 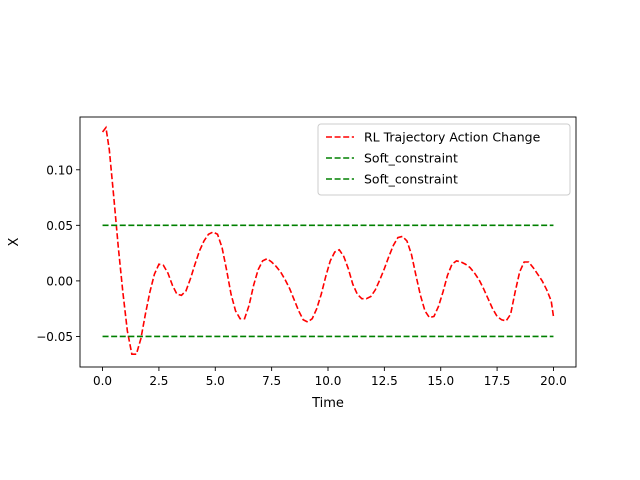 What do you see at coordinates (59, 281) in the screenshot?
I see `y-tick-label: 0.00` at bounding box center [59, 281].